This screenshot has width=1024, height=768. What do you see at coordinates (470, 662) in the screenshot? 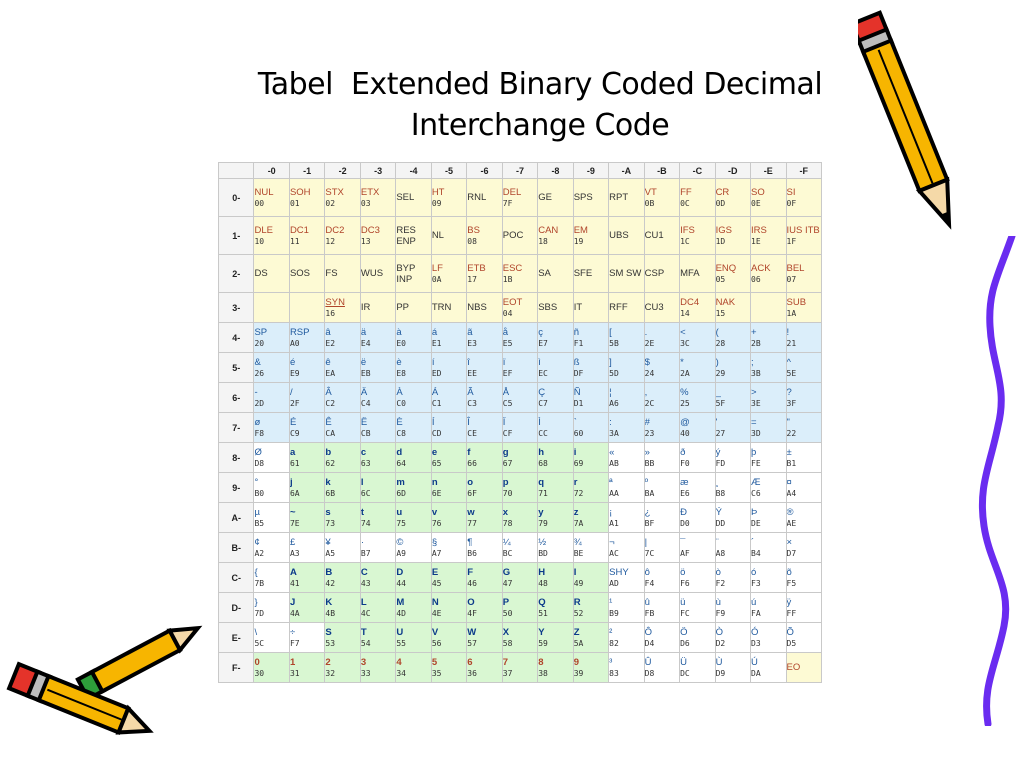
I see `cell-character: 6` at bounding box center [470, 662].